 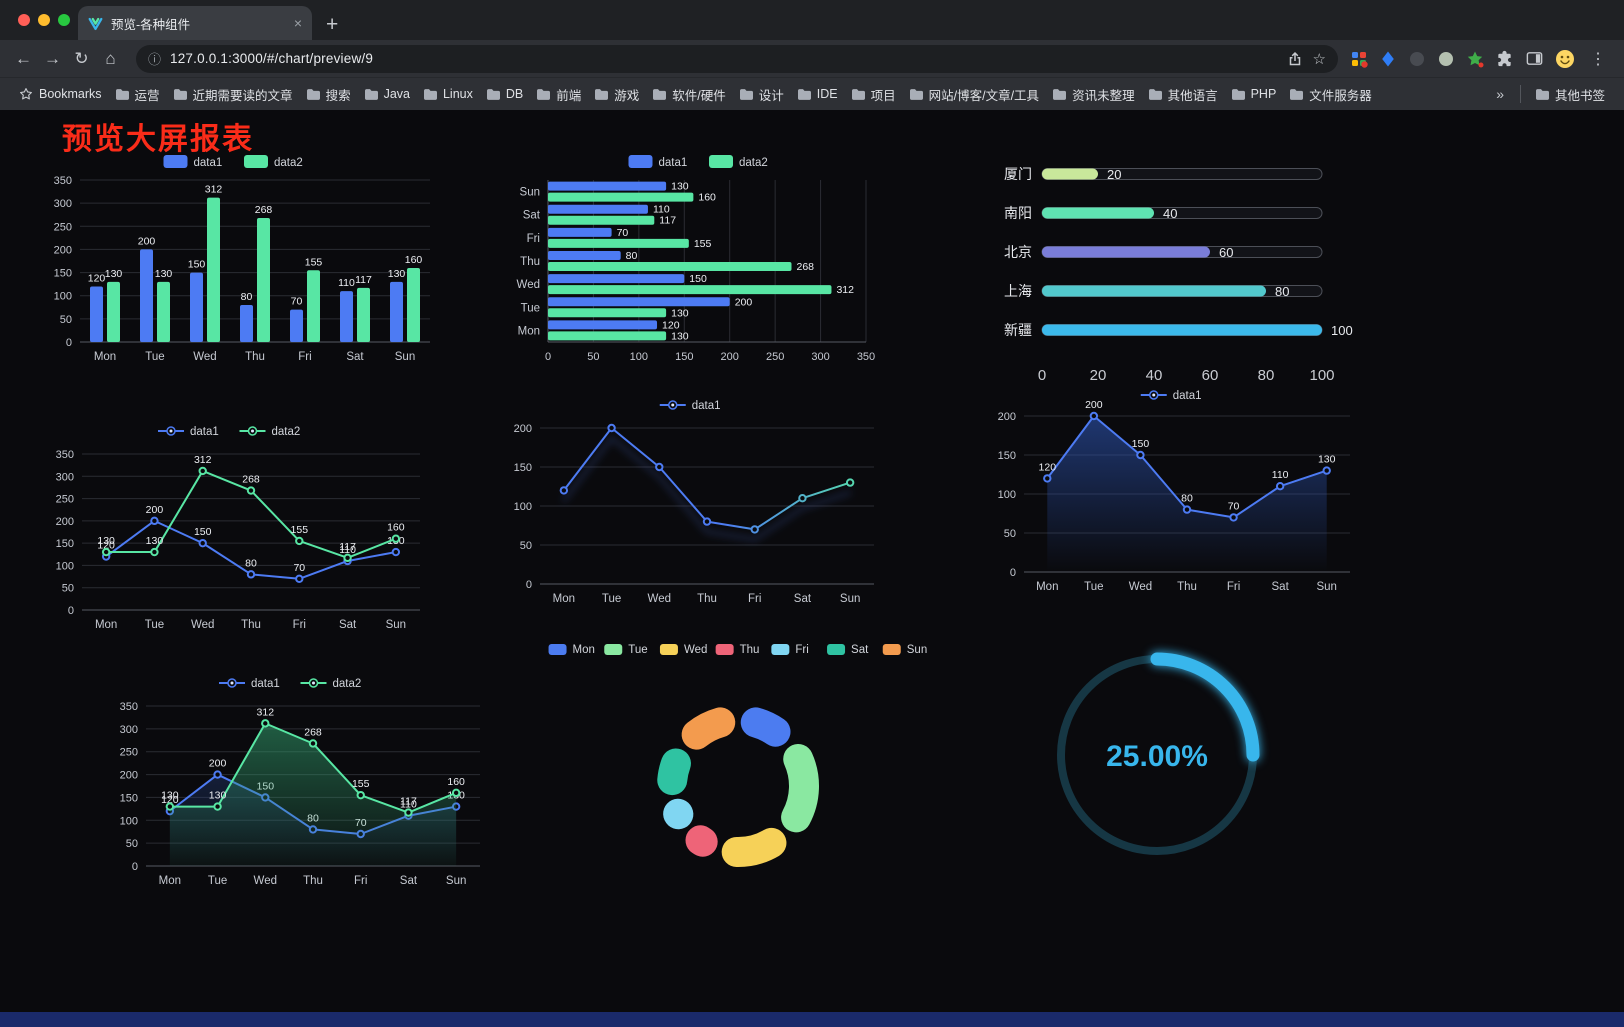 I want to click on menu-icon: ⋮, so click(x=1598, y=59).